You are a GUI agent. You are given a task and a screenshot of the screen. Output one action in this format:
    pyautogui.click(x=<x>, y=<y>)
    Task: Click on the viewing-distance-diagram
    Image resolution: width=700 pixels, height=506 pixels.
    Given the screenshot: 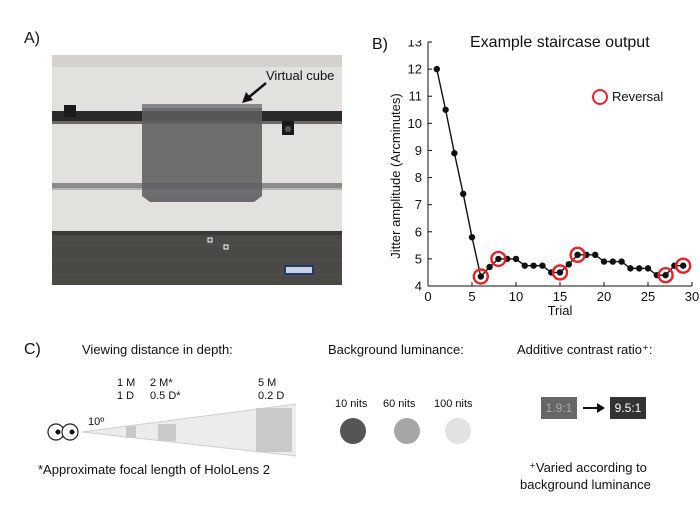 What is the action you would take?
    pyautogui.click(x=172, y=430)
    